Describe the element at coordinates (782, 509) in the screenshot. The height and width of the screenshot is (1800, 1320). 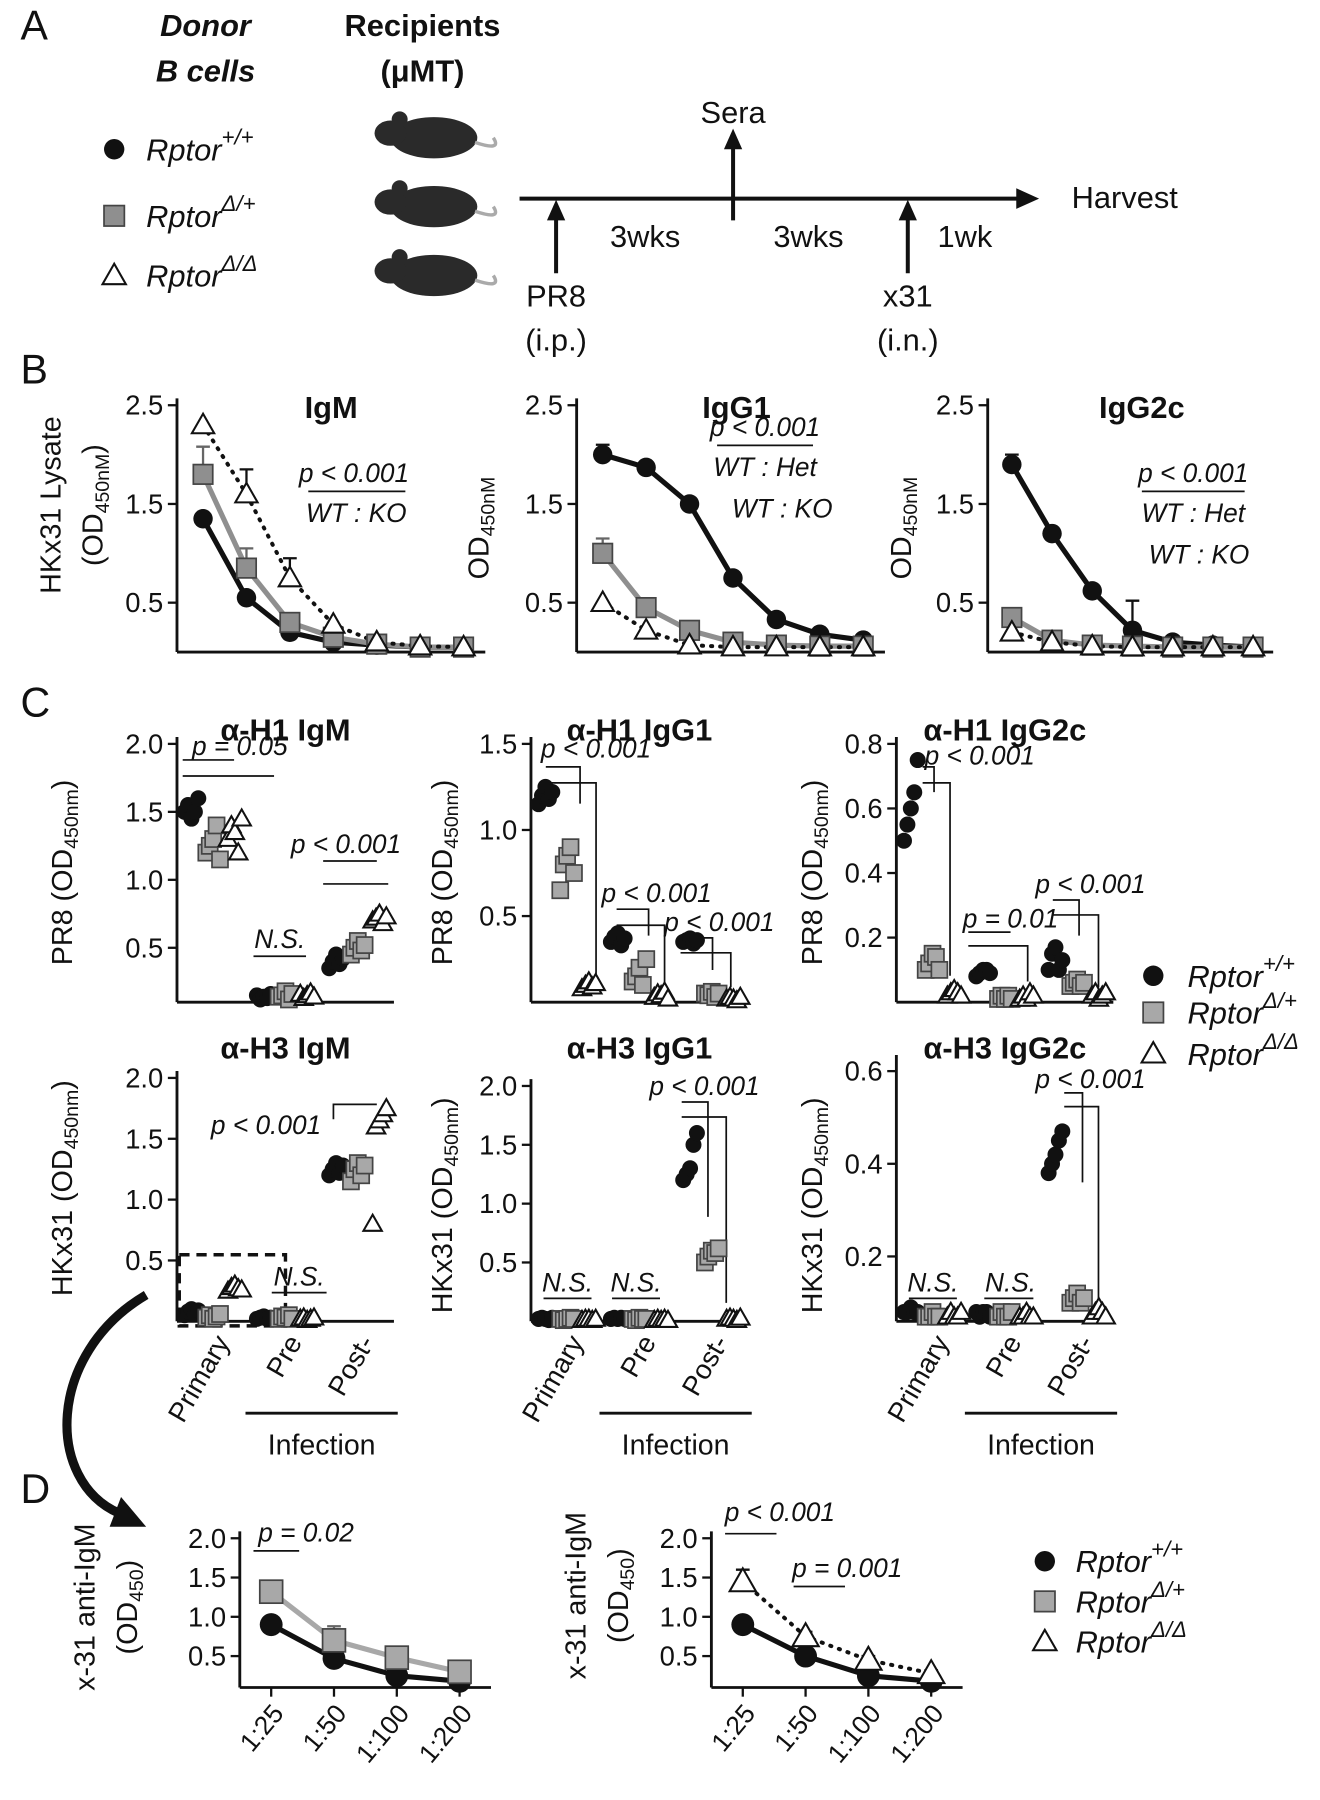
I see `annotation: WT : KO` at that location.